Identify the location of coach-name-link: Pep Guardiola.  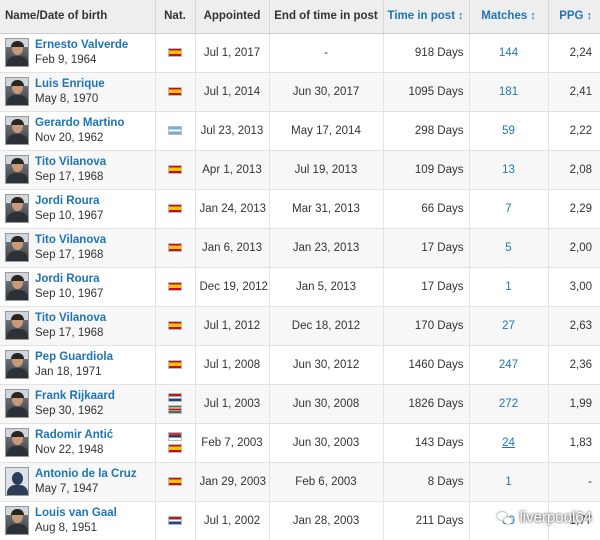
(74, 356).